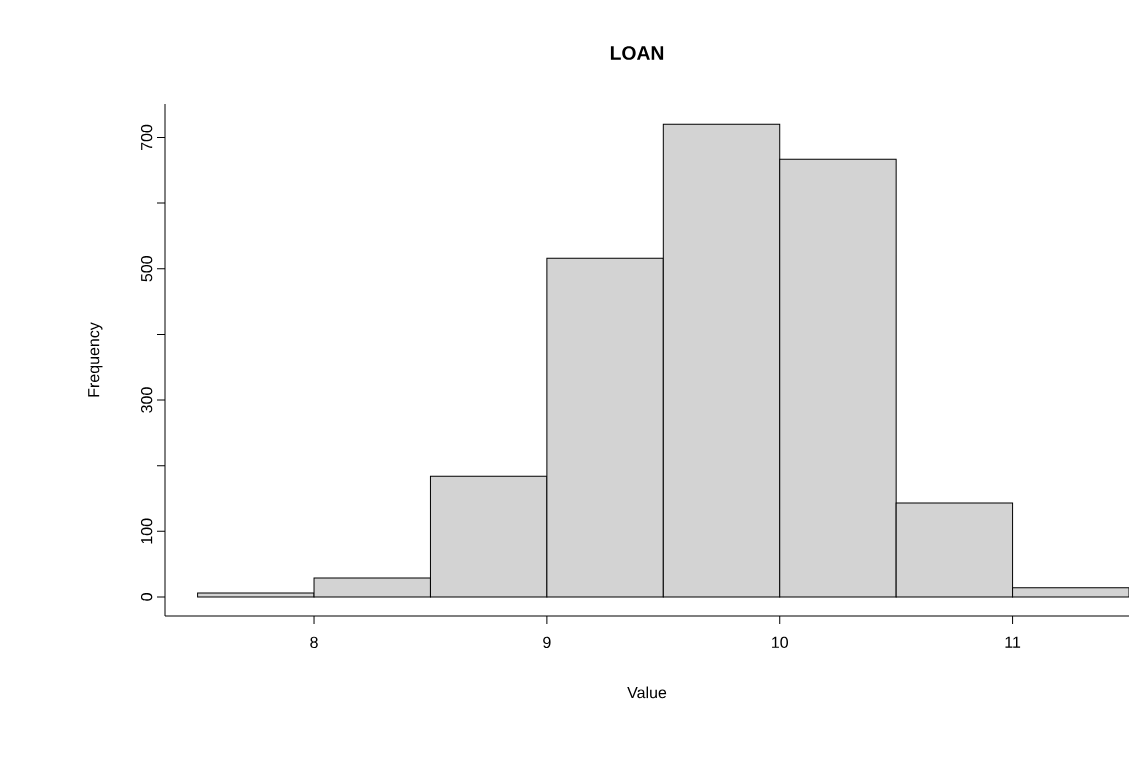 Image resolution: width=1129 pixels, height=766 pixels. I want to click on x-tick-label: 9, so click(547, 642).